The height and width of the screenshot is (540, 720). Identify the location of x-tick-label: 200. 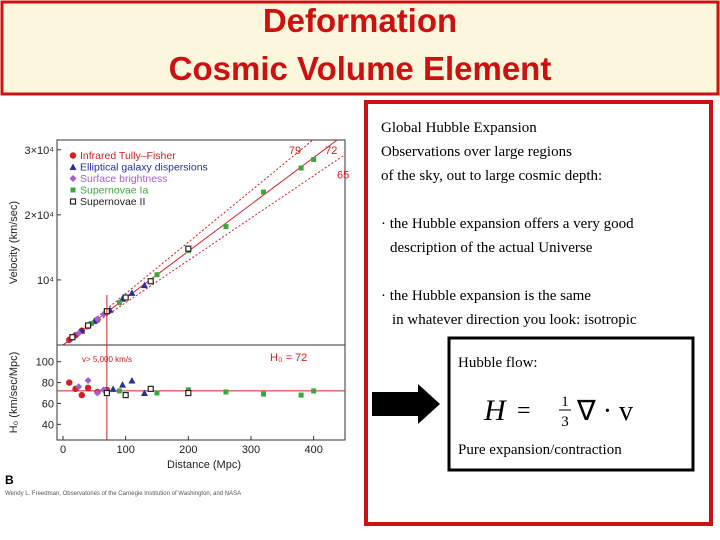
(188, 450).